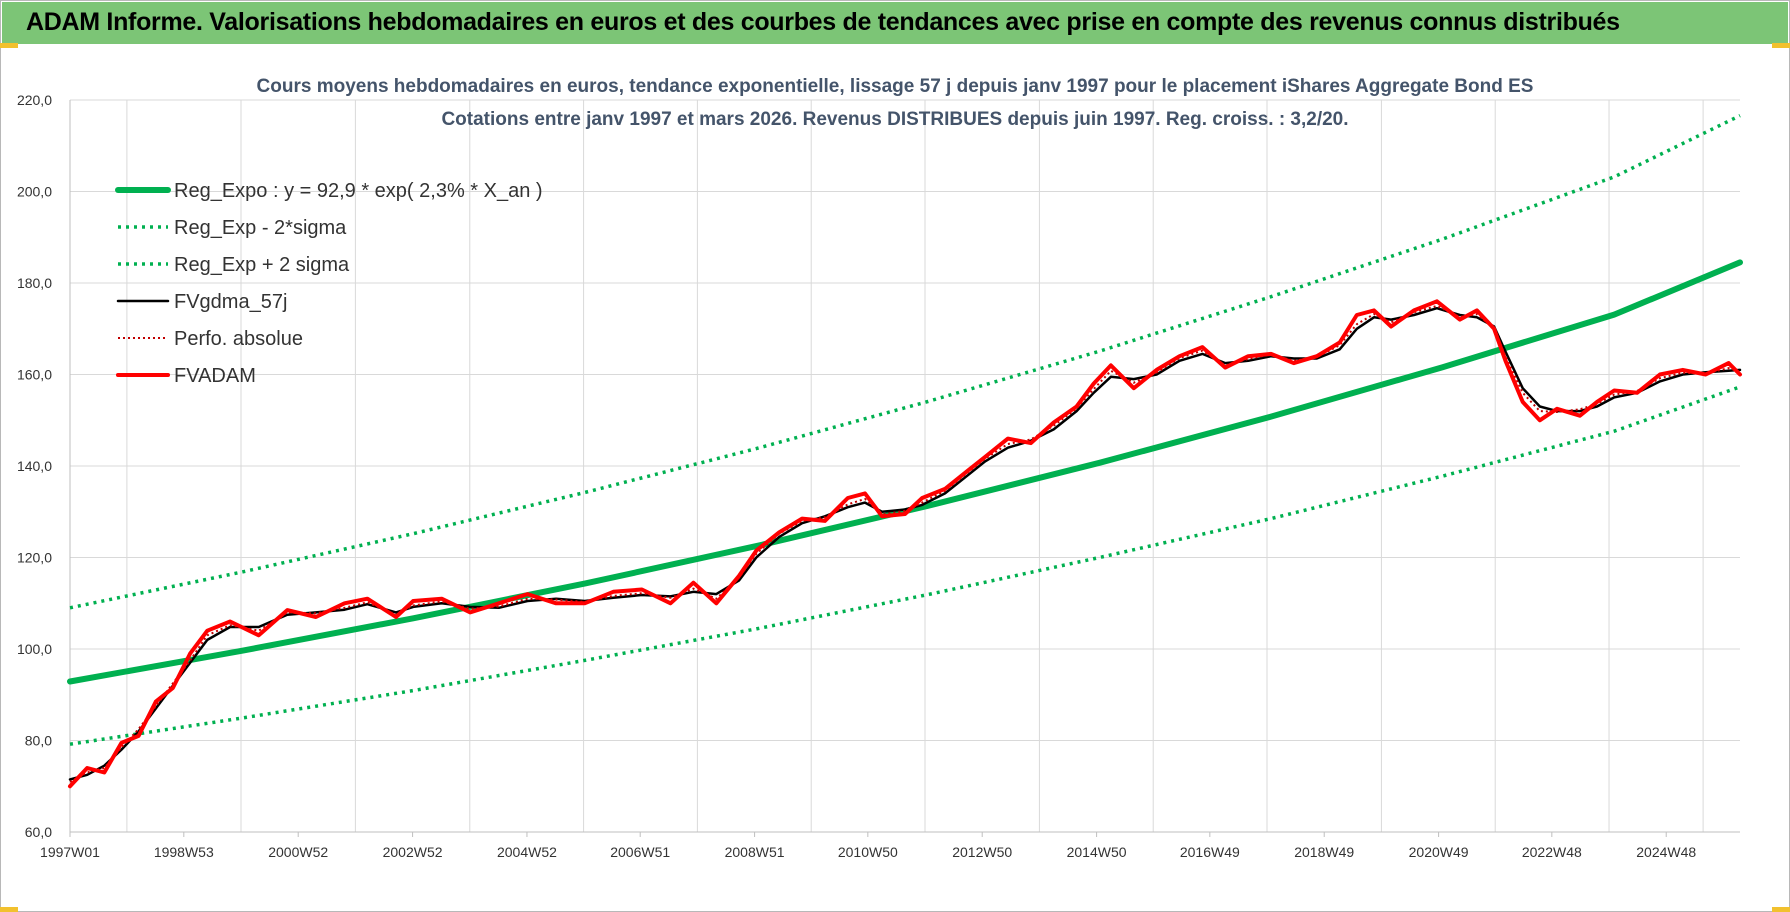 The height and width of the screenshot is (912, 1790). Describe the element at coordinates (230, 302) in the screenshot. I see `legend-label: FVgdma_57j` at that location.